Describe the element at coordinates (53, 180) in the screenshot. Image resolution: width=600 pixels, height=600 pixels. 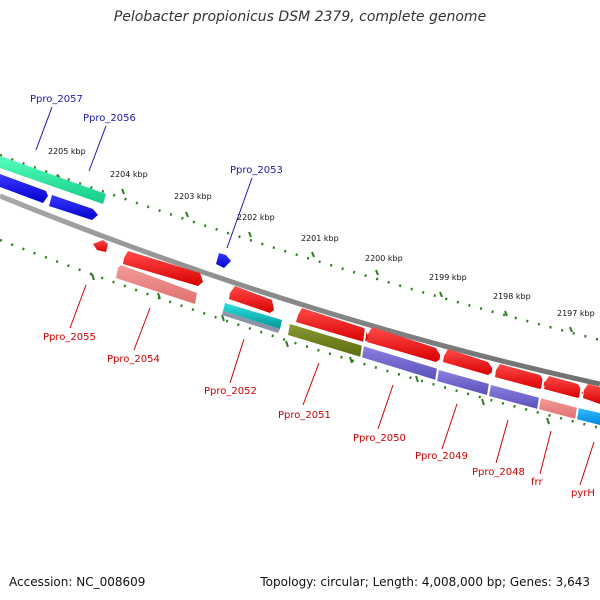
I see `gene-ppro-2057` at that location.